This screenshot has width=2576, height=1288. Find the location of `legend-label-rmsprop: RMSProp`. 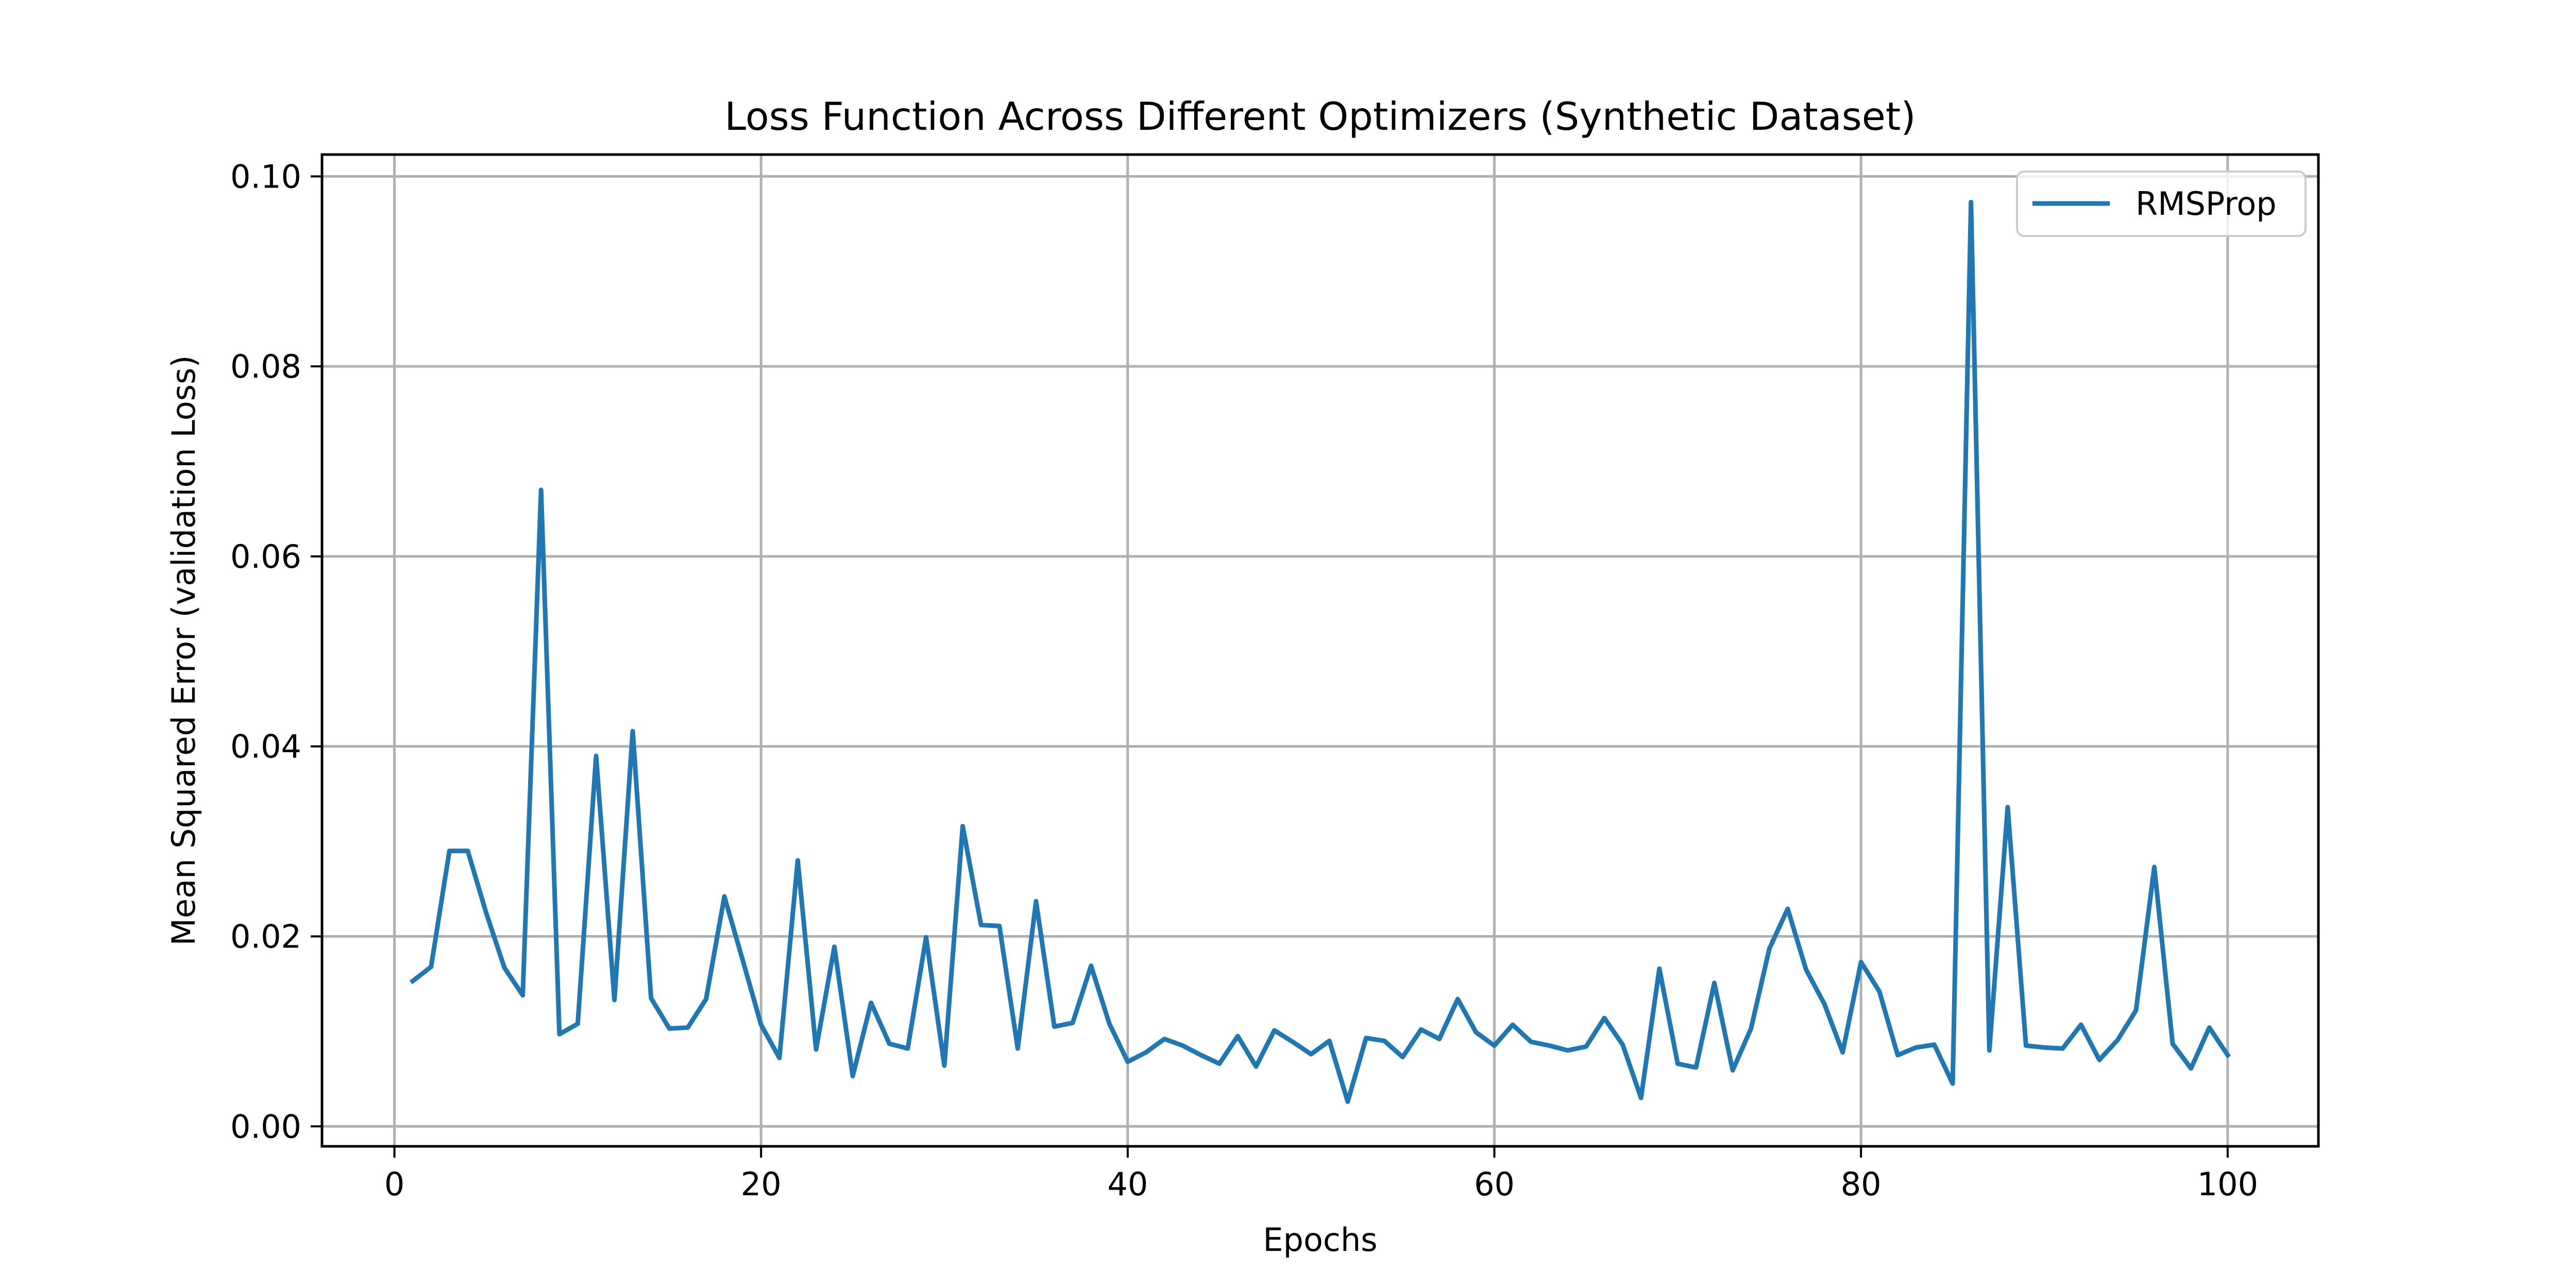

legend-label-rmsprop: RMSProp is located at coordinates (2206, 204).